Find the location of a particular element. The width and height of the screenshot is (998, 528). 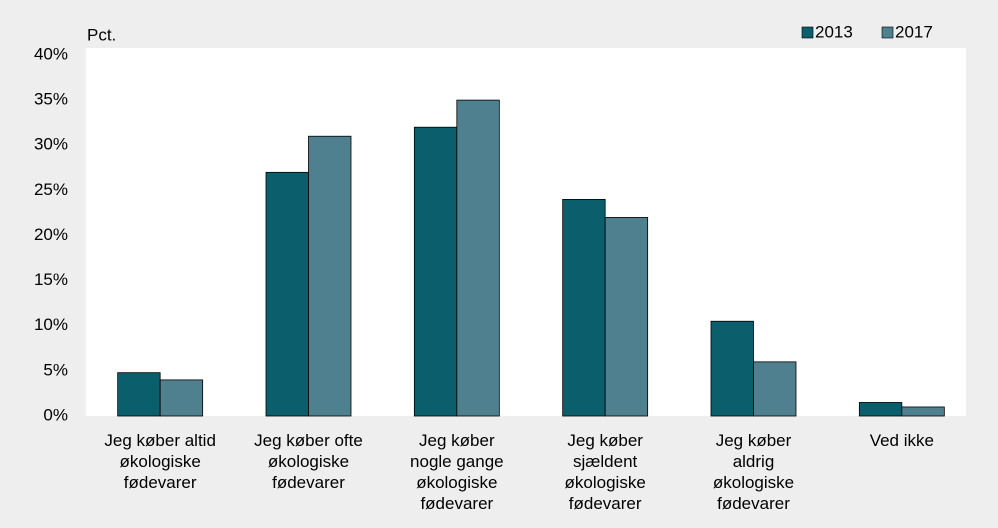

y-tick-label: 20% is located at coordinates (51, 234).